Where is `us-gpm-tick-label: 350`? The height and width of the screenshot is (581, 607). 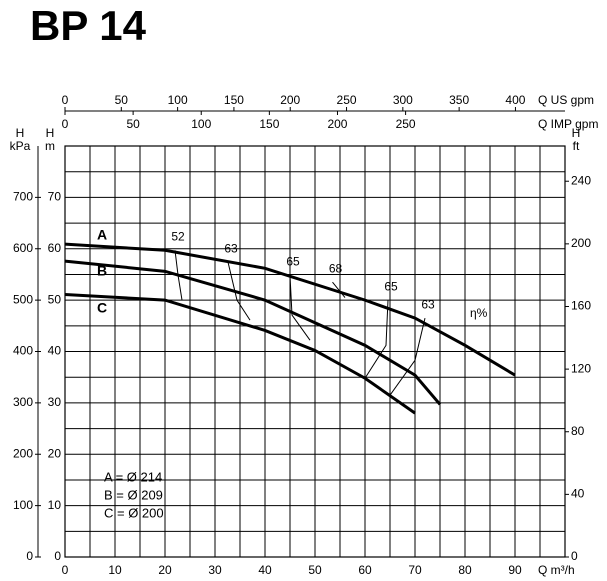 us-gpm-tick-label: 350 is located at coordinates (459, 100).